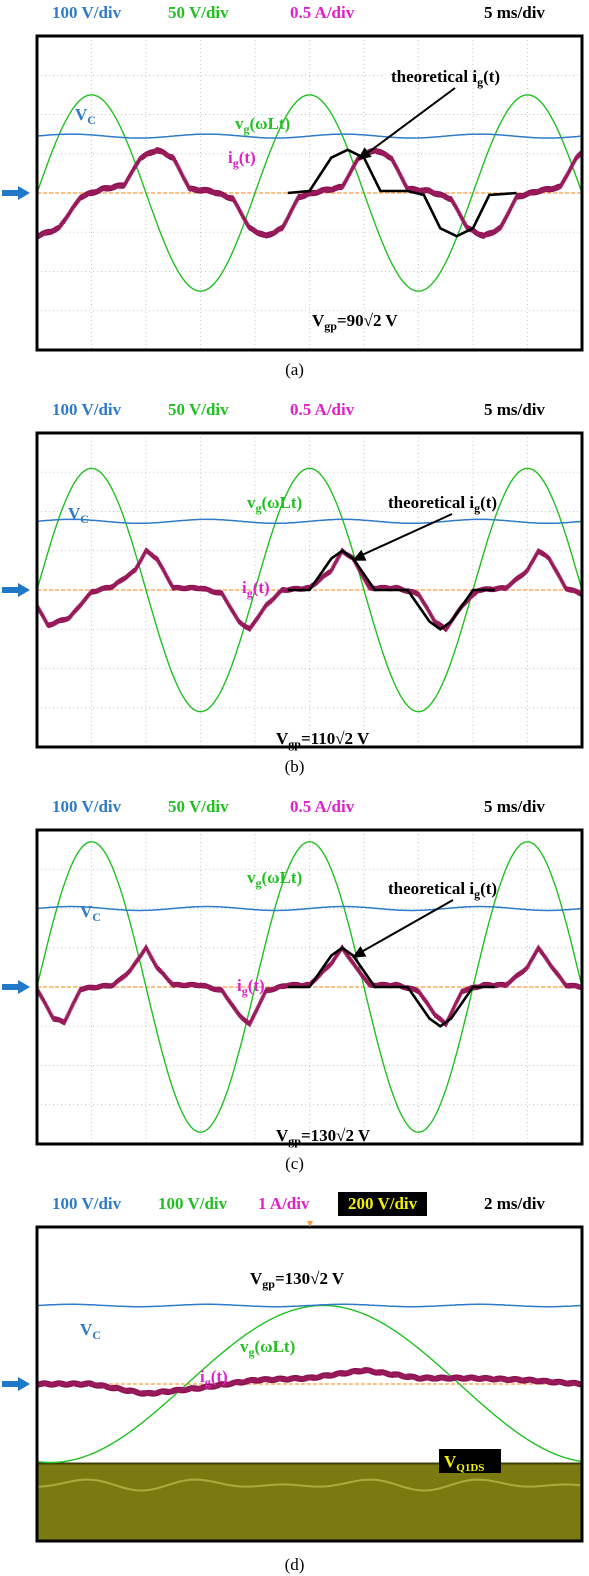  What do you see at coordinates (383, 1204) in the screenshot?
I see `scale-ch4: 200 V/div` at bounding box center [383, 1204].